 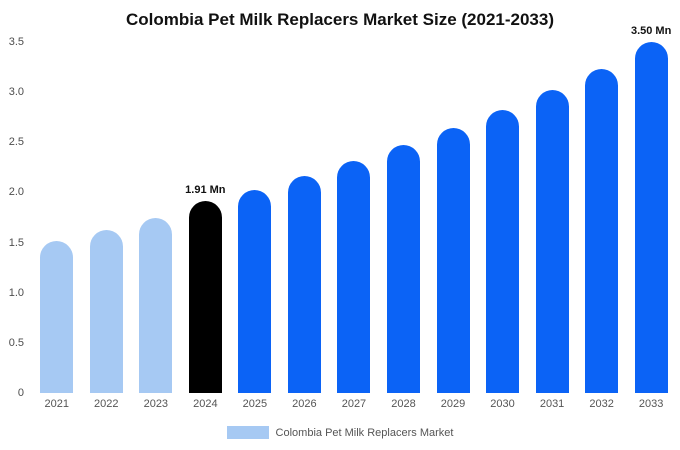 What do you see at coordinates (156, 305) in the screenshot?
I see `bar-2023` at bounding box center [156, 305].